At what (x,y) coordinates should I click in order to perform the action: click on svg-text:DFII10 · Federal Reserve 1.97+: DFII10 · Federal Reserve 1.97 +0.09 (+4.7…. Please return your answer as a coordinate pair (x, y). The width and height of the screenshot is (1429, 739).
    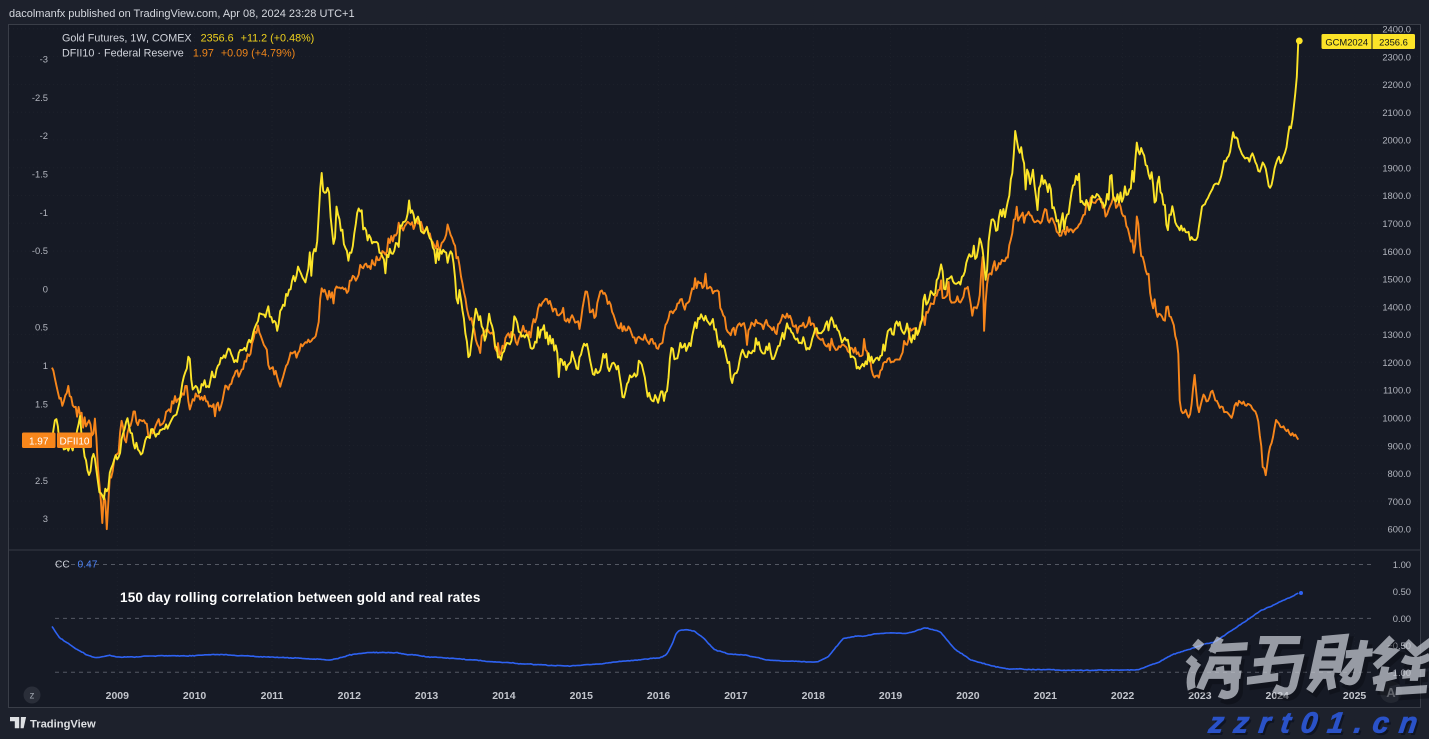
    Looking at the image, I should click on (178, 53).